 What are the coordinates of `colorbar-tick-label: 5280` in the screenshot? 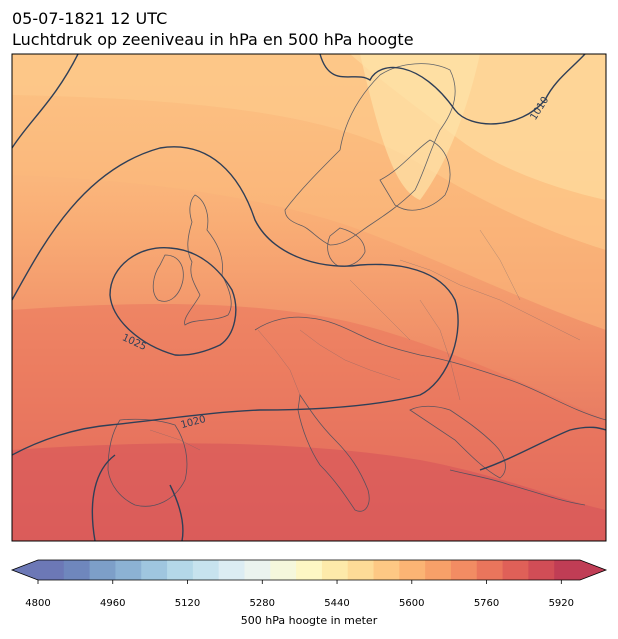 It's located at (262, 603).